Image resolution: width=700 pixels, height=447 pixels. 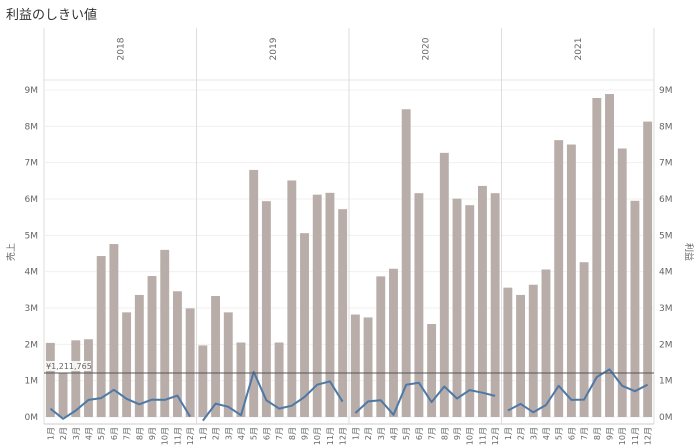 What do you see at coordinates (274, 48) in the screenshot?
I see `year-panel-label: 2019` at bounding box center [274, 48].